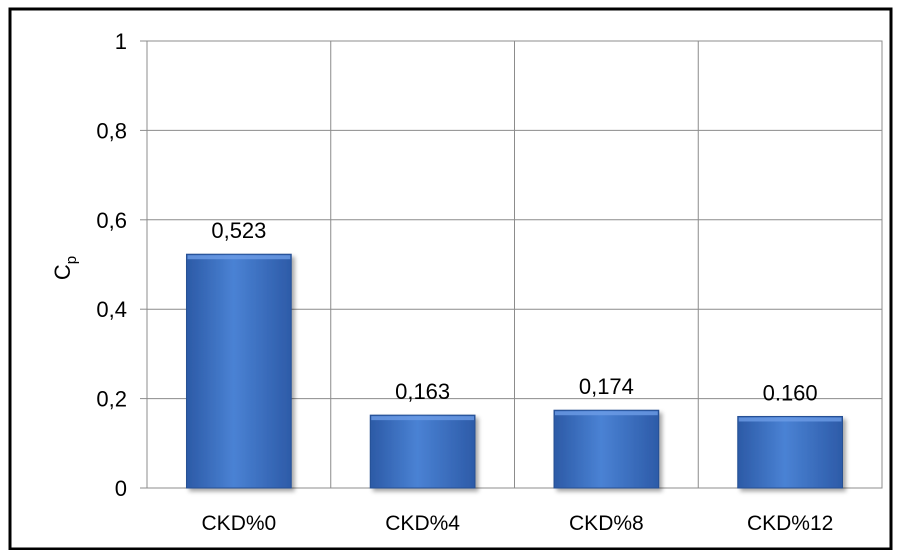 The height and width of the screenshot is (550, 901). Describe the element at coordinates (790, 523) in the screenshot. I see `x-tick-label: CKD%12` at that location.